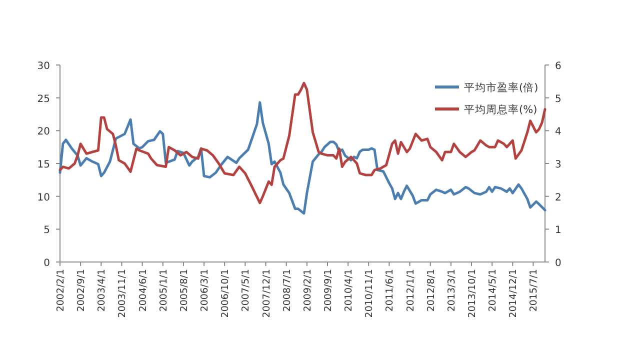 The width and height of the screenshot is (618, 341). Describe the element at coordinates (514, 293) in the screenshot. I see `x-tick-label: 2014/12/1` at that location.